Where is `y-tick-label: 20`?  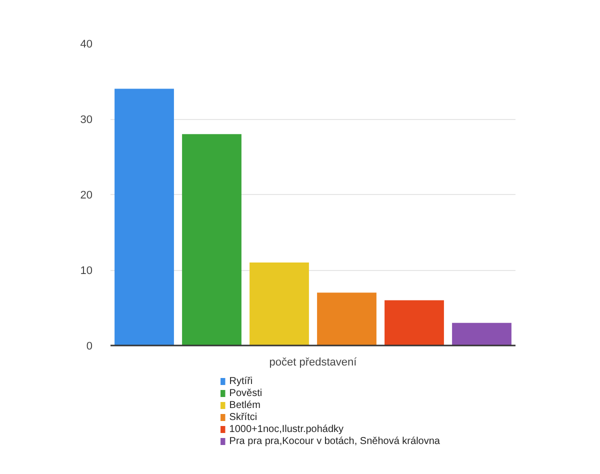
y-tick-label: 20 is located at coordinates (86, 196).